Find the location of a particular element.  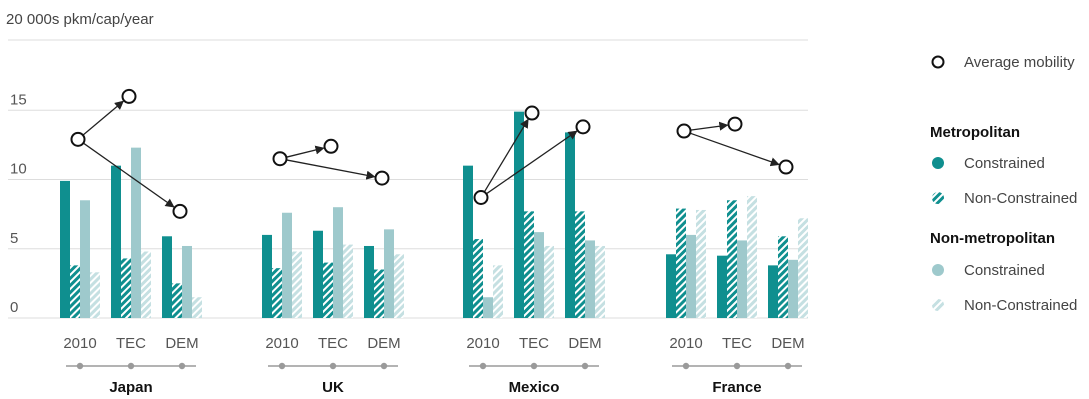

legend-nonmetro-constrained-label: Constrained is located at coordinates (1004, 270).